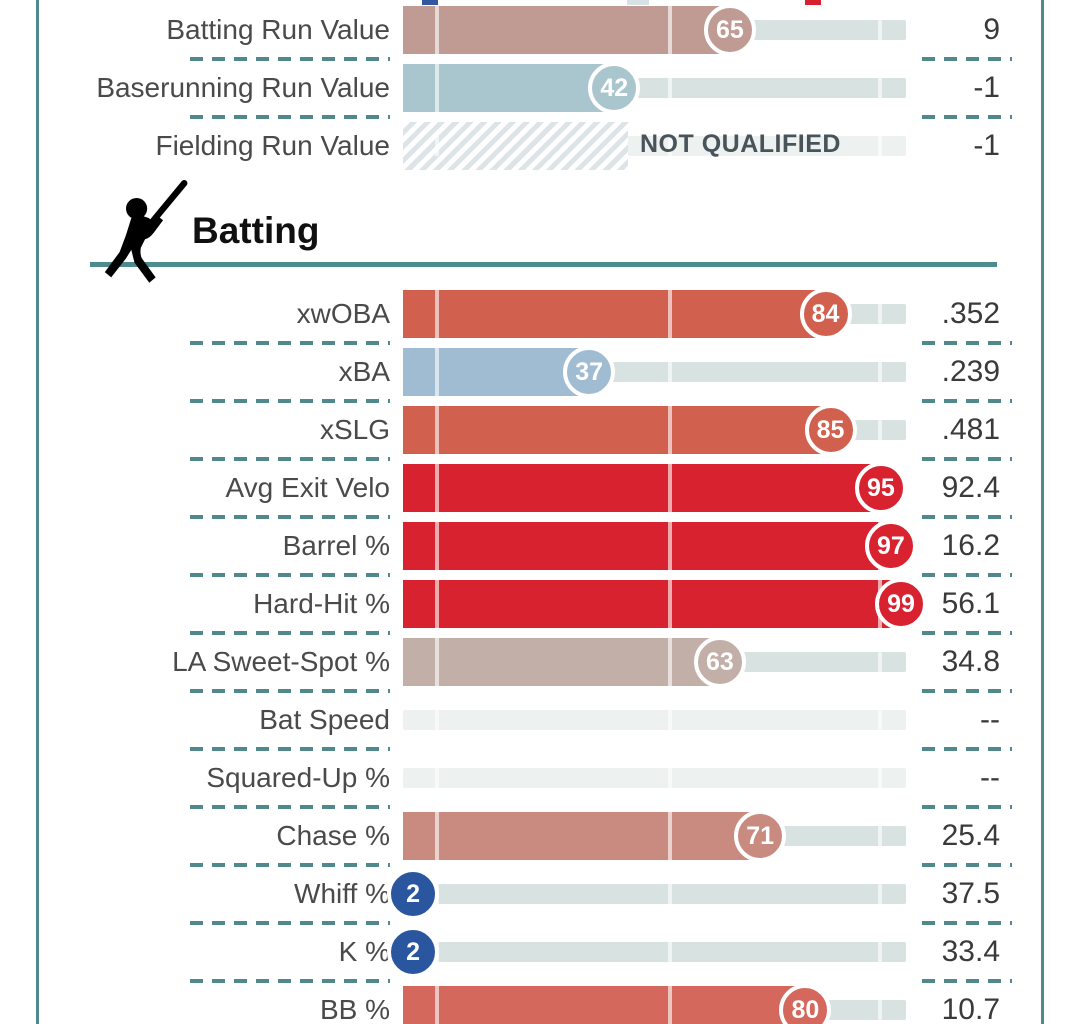 The height and width of the screenshot is (1024, 1080). What do you see at coordinates (880, 488) in the screenshot?
I see `percentile-badge: 95` at bounding box center [880, 488].